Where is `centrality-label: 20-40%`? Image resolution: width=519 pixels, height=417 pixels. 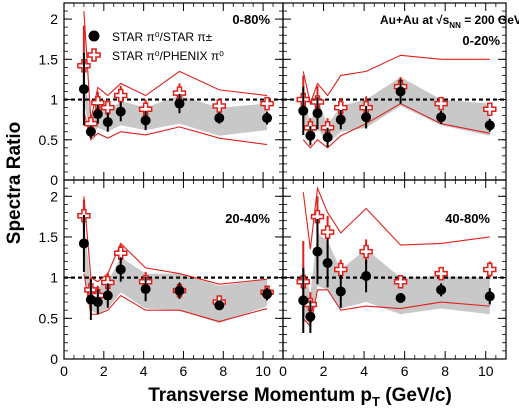
centrality-label: 20-40% is located at coordinates (247, 218).